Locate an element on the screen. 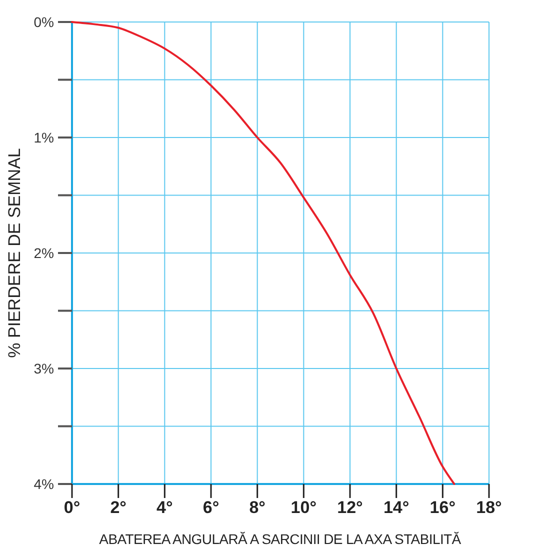 Image resolution: width=560 pixels, height=551 pixels. y-axis-title: % PIERDERE DE SEMNAL is located at coordinates (14, 253).